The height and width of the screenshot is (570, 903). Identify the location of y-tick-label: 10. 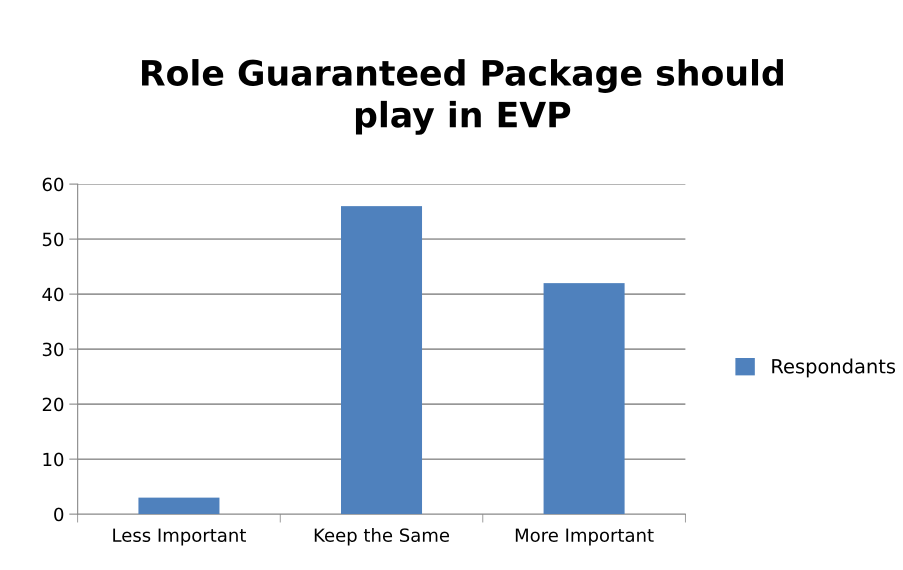
(53, 459).